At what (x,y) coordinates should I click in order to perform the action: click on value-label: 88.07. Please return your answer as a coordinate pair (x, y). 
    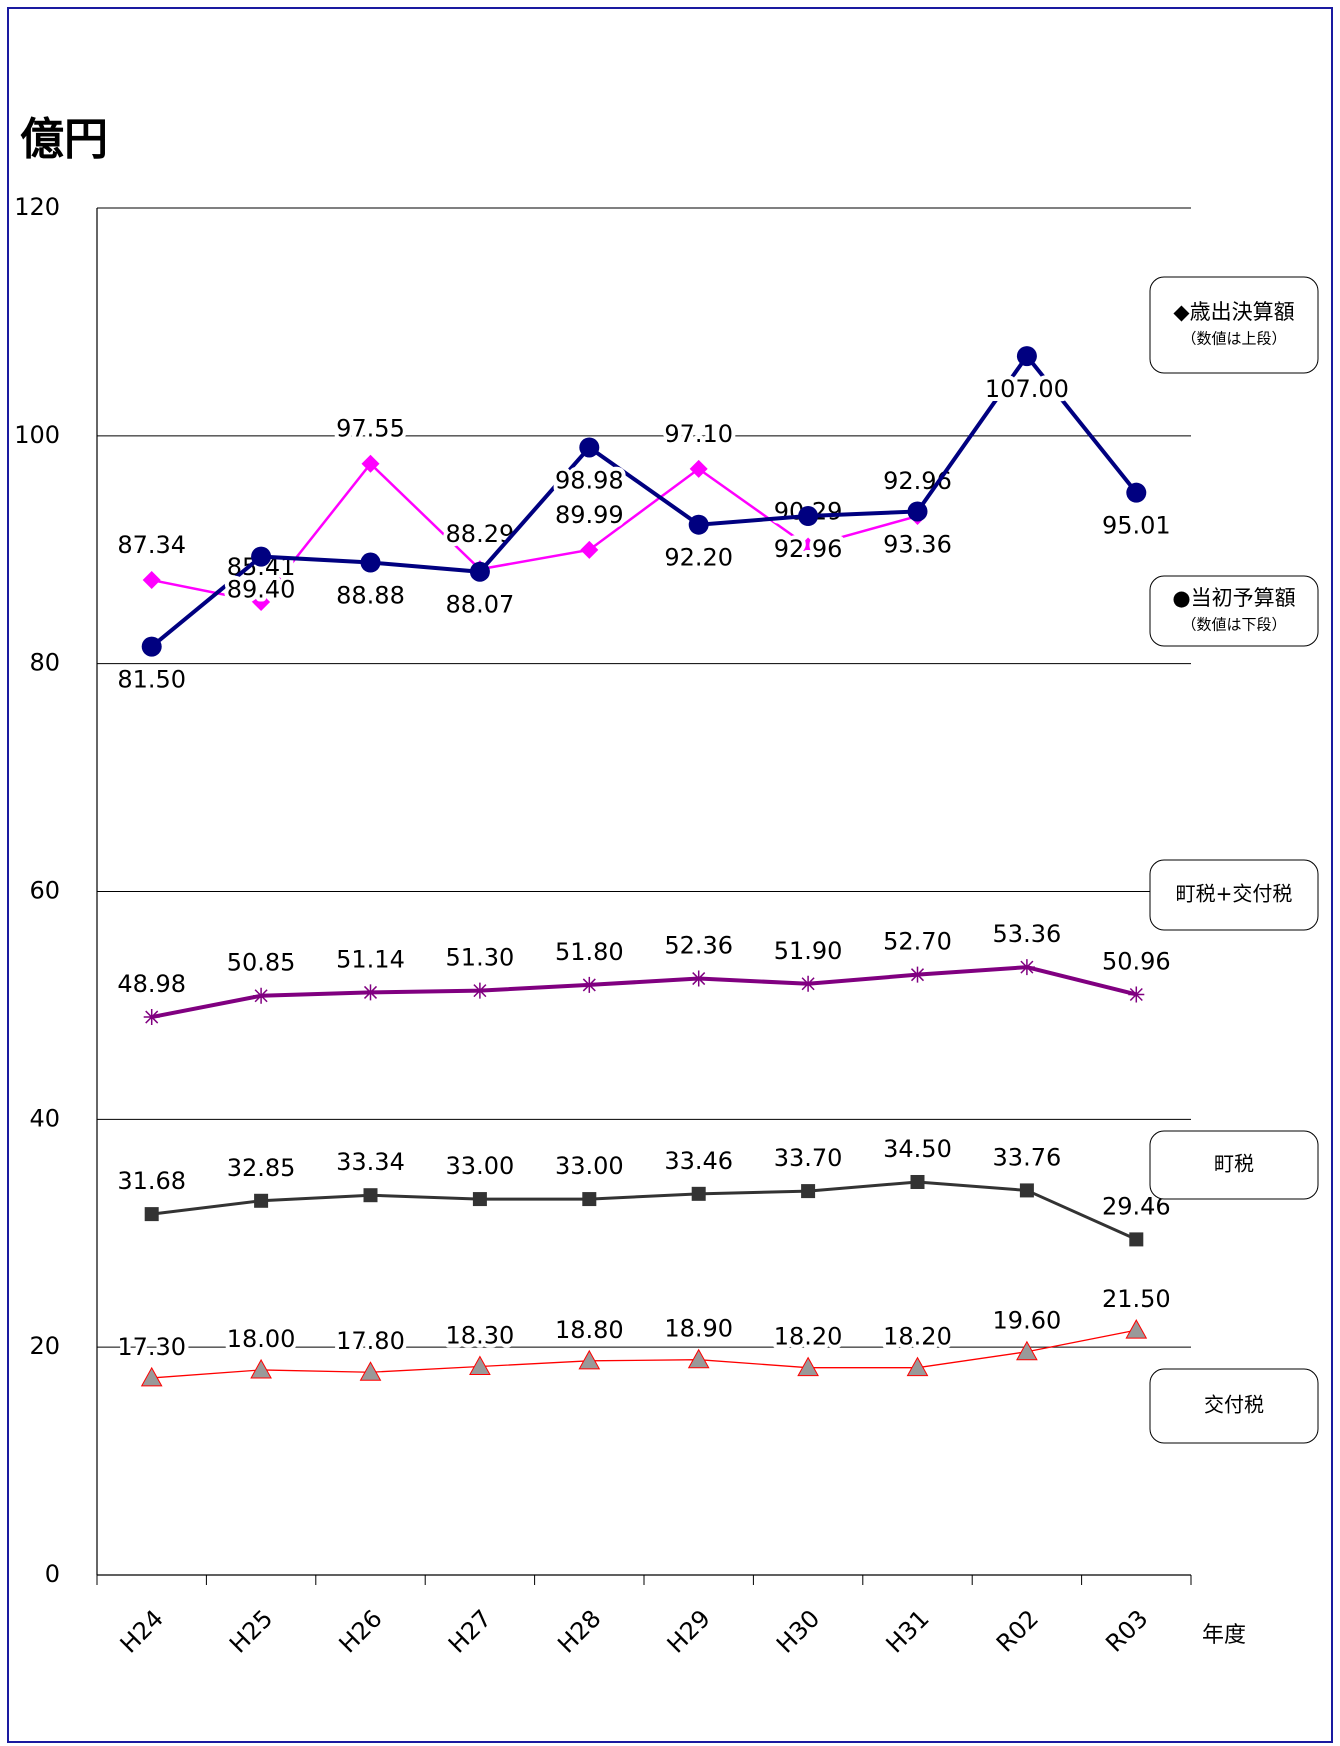
    Looking at the image, I should click on (480, 605).